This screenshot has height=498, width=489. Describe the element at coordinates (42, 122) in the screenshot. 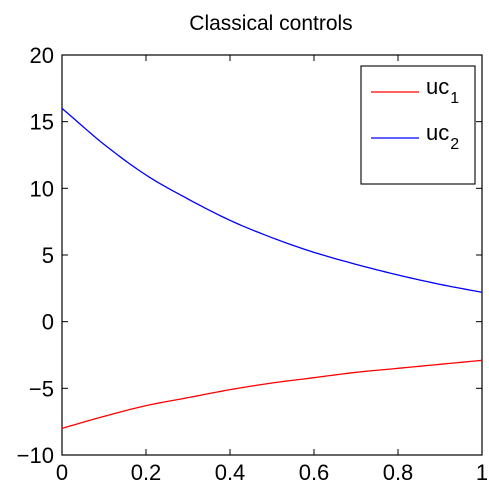

I see `y-tick-label: 15` at that location.